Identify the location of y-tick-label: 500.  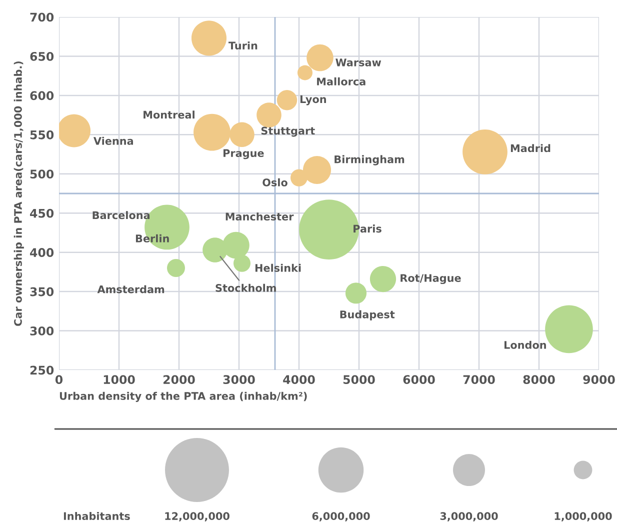
(42, 174).